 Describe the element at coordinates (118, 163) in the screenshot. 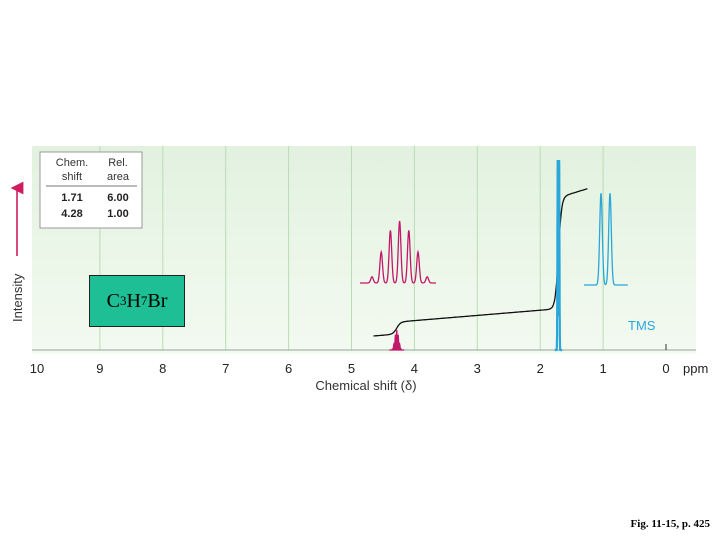

I see `table-header-area-line1: Rel.` at that location.